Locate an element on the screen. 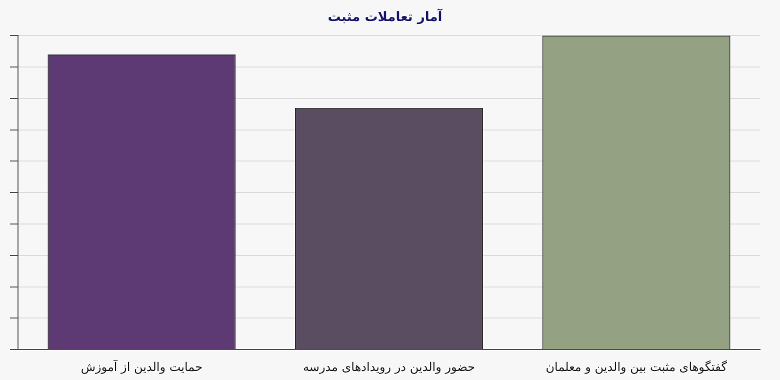 The image size is (780, 380). x-tick-label: گفتگوهای مثبت بین والدین و معلمان is located at coordinates (637, 367).